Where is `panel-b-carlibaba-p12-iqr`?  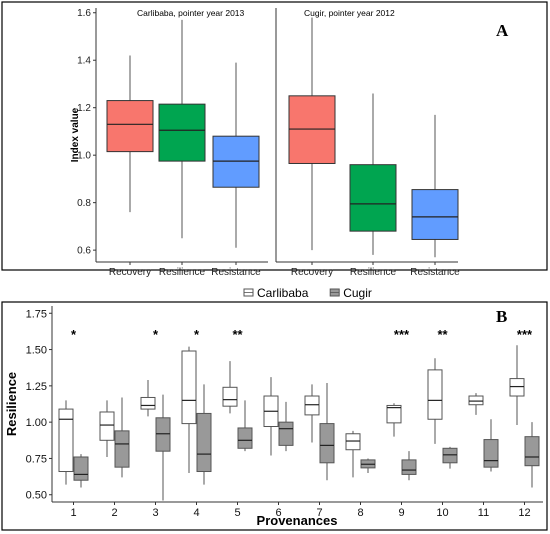
panel-b-carlibaba-p12-iqr is located at coordinates (517, 387).